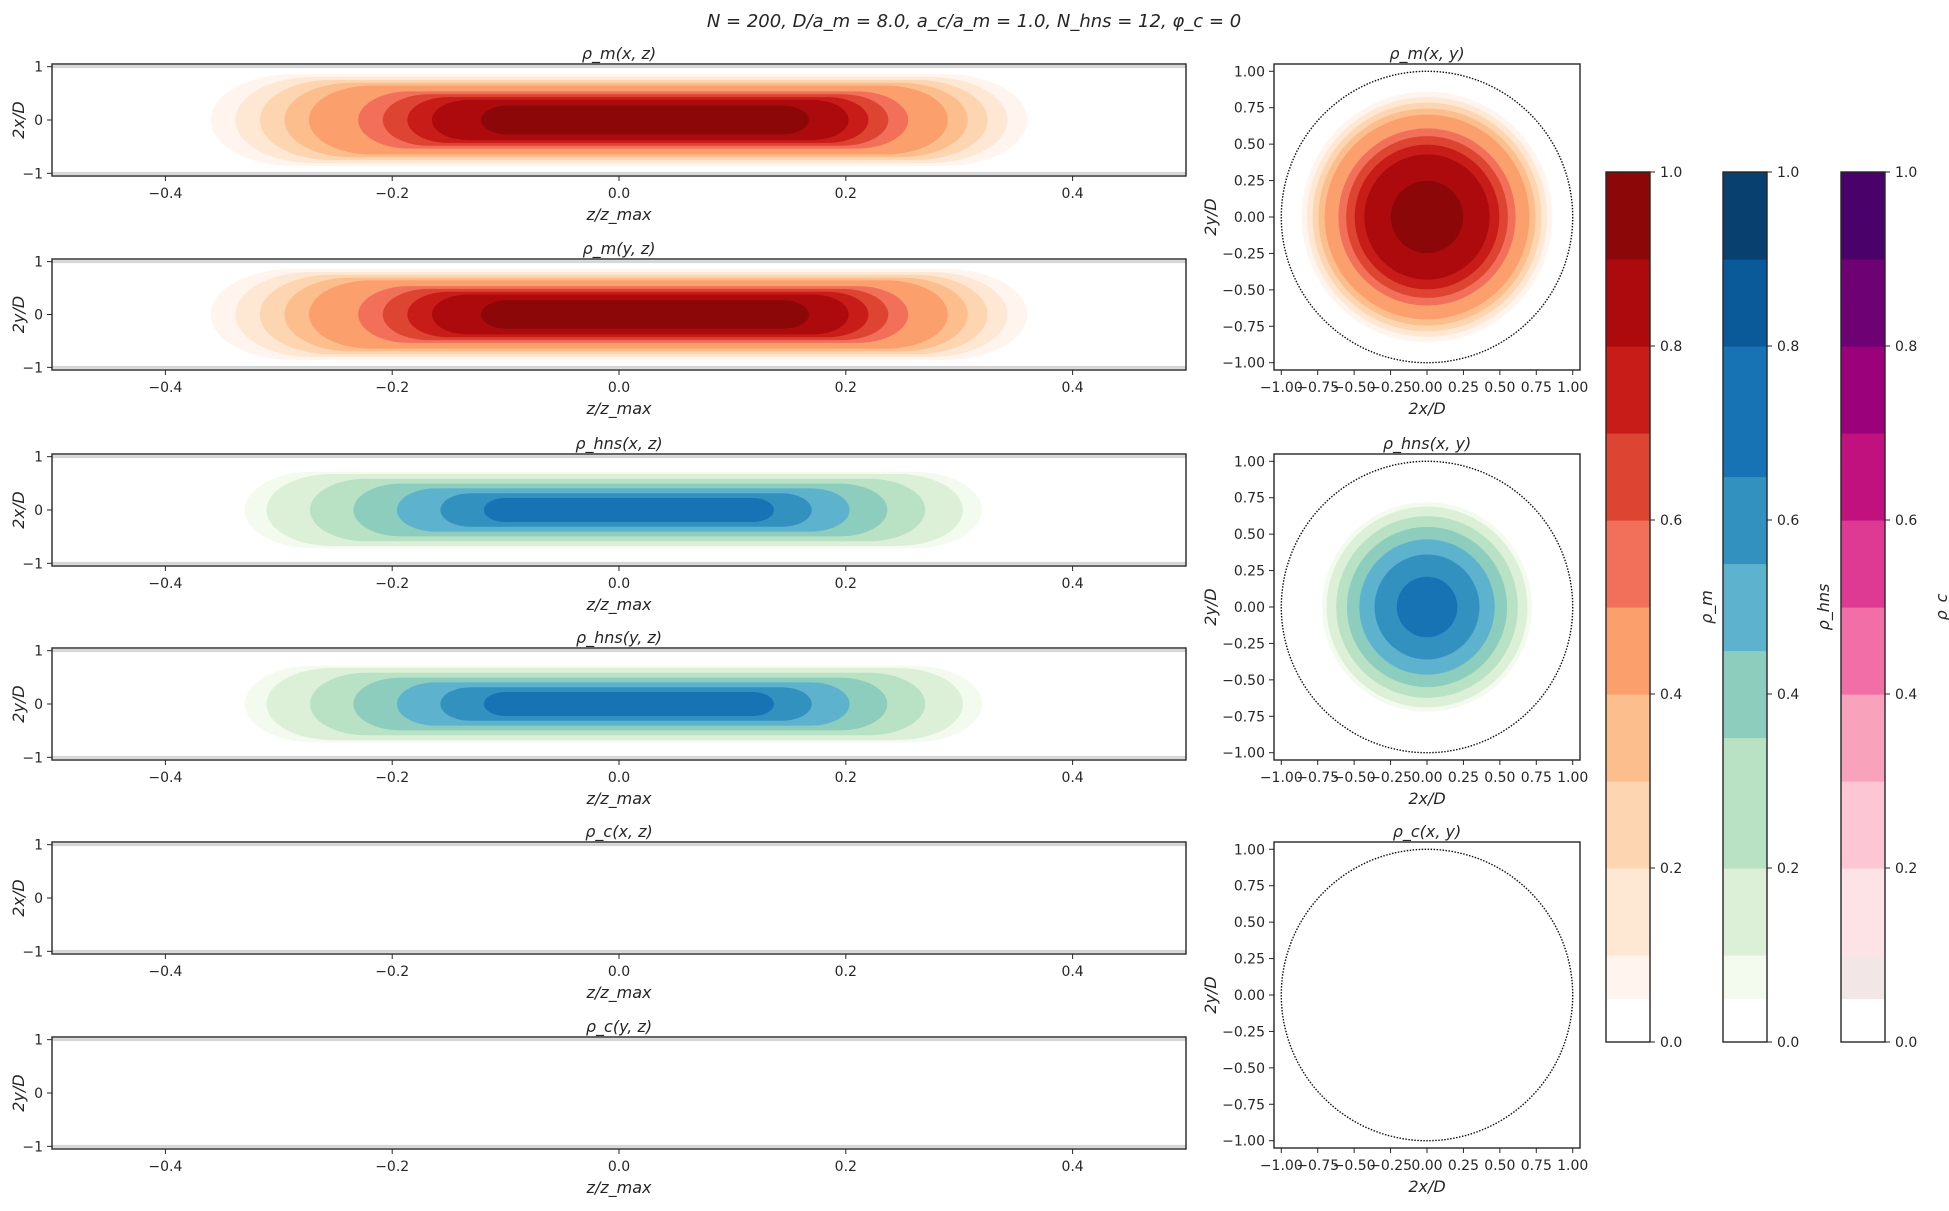  What do you see at coordinates (1427, 444) in the screenshot?
I see `panel-title: ρ_hns(x, y)` at bounding box center [1427, 444].